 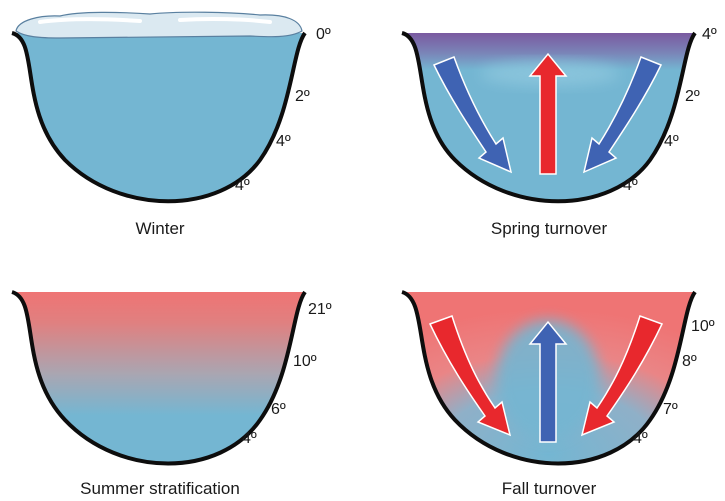 What do you see at coordinates (548, 113) in the screenshot?
I see `red-up-arrow` at bounding box center [548, 113].